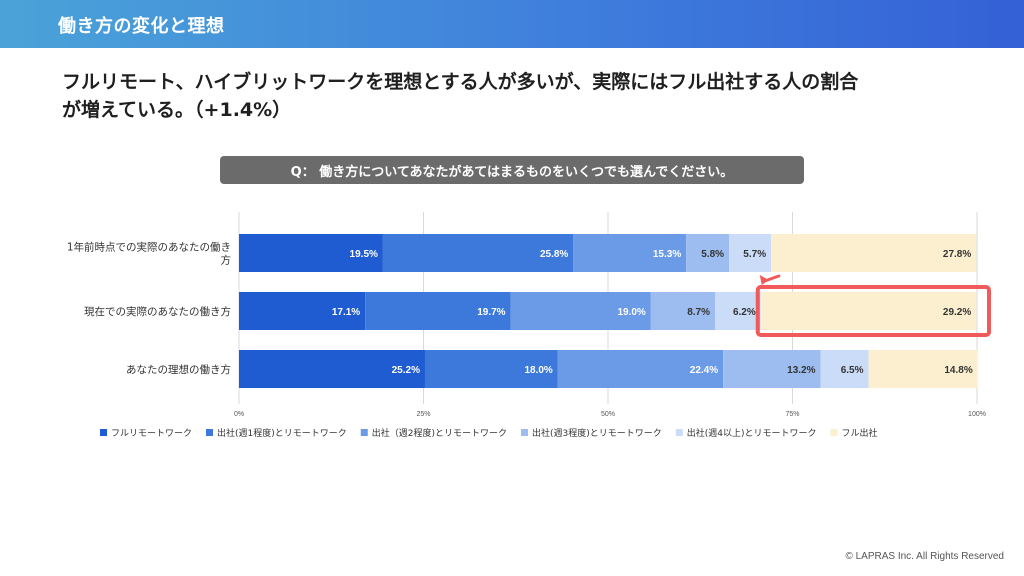 This screenshot has width=1024, height=576. I want to click on x-tick-label: 0%, so click(239, 414).